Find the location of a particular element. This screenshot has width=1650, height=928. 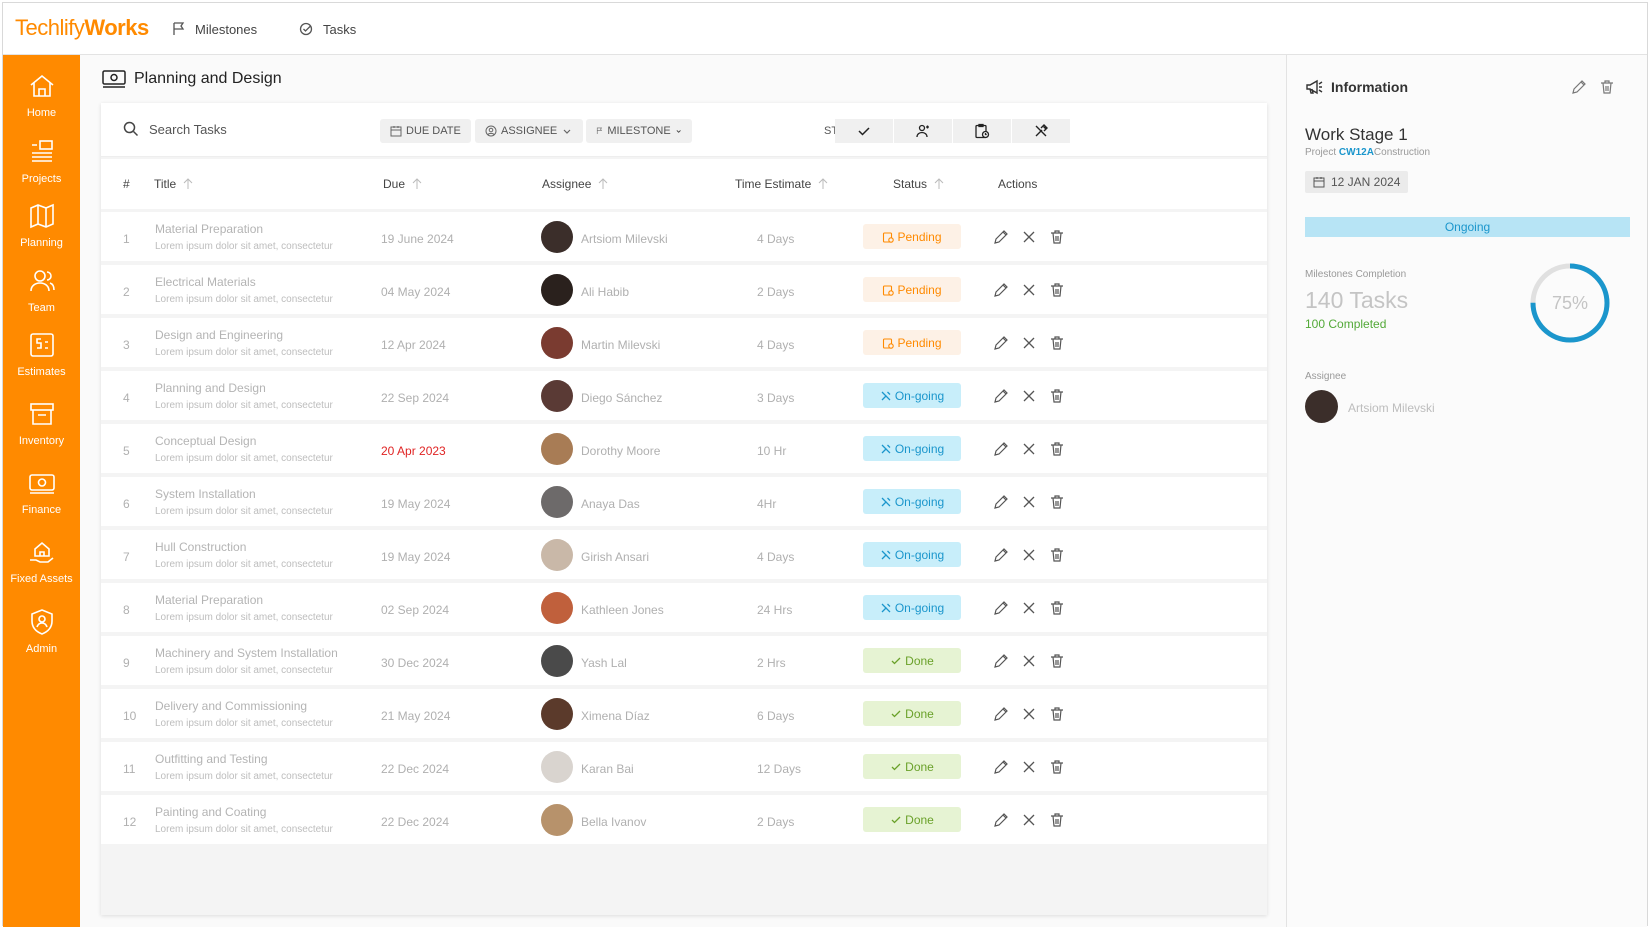

due-date-filter: DUE DATE is located at coordinates (425, 131).